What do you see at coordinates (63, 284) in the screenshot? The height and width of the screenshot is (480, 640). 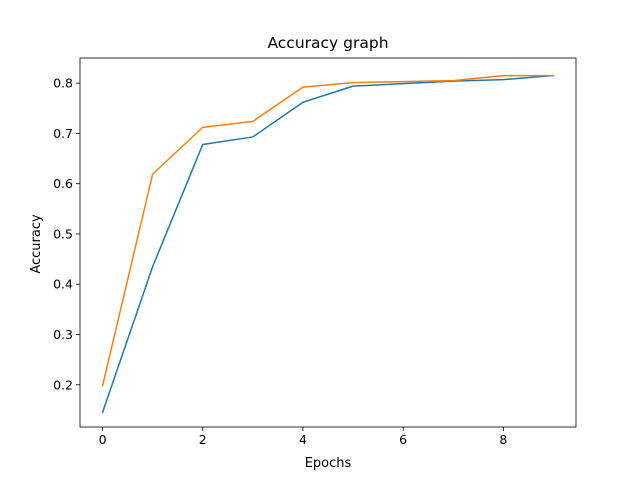 I see `y-tick-label: 0.4` at bounding box center [63, 284].